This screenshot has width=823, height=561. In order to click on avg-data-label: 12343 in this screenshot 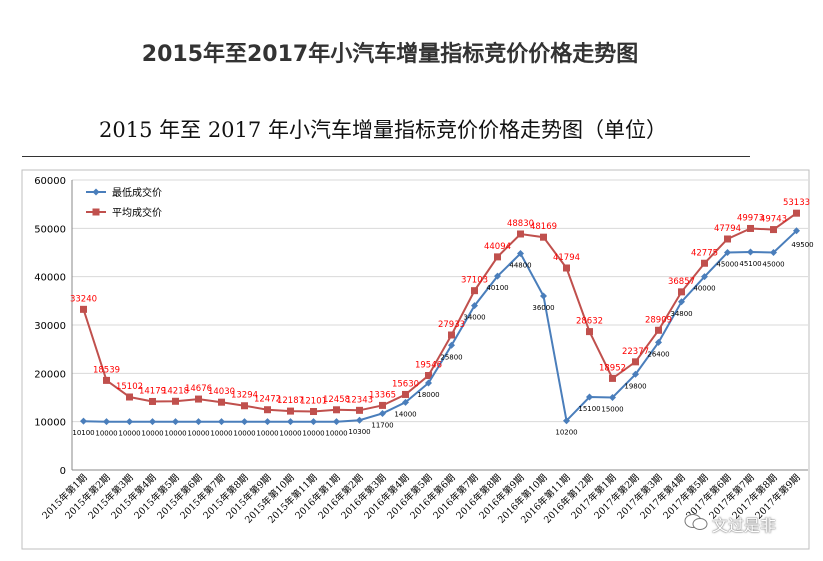, I will do `click(359, 400)`.